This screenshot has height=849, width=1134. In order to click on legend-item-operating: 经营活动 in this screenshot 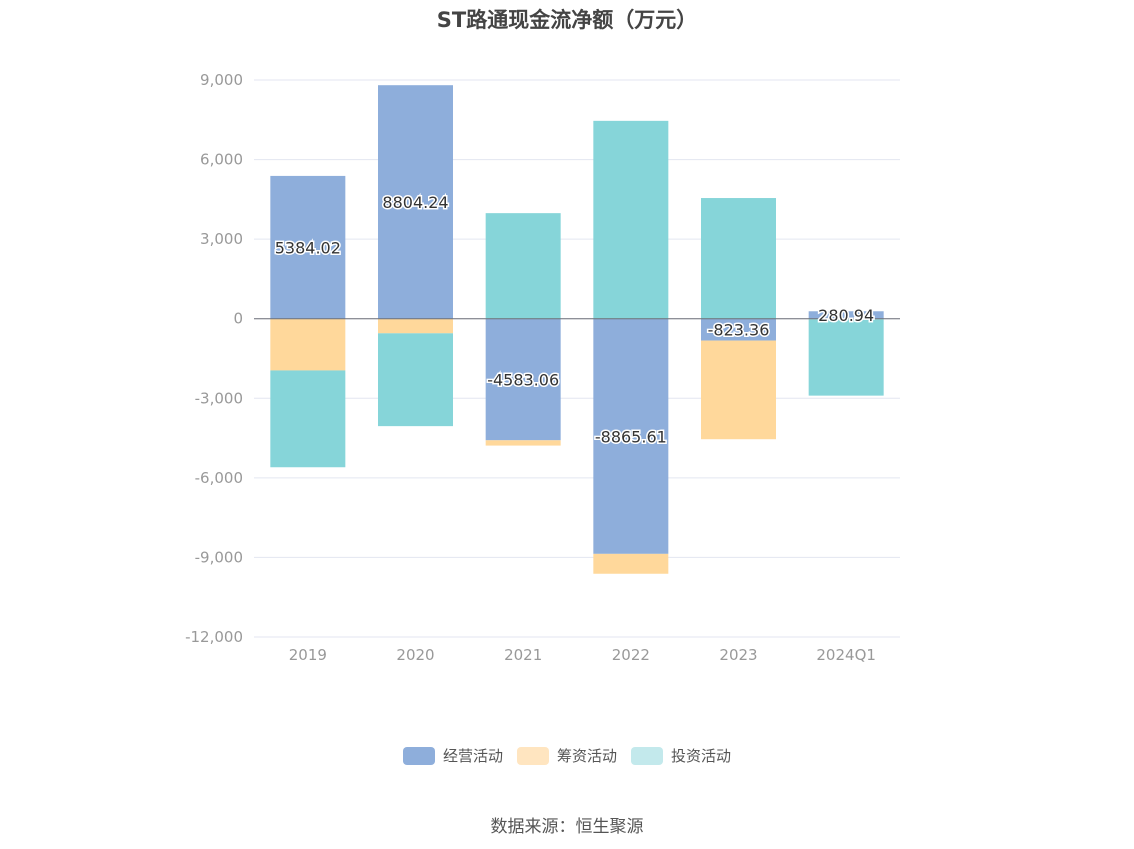, I will do `click(452, 755)`.